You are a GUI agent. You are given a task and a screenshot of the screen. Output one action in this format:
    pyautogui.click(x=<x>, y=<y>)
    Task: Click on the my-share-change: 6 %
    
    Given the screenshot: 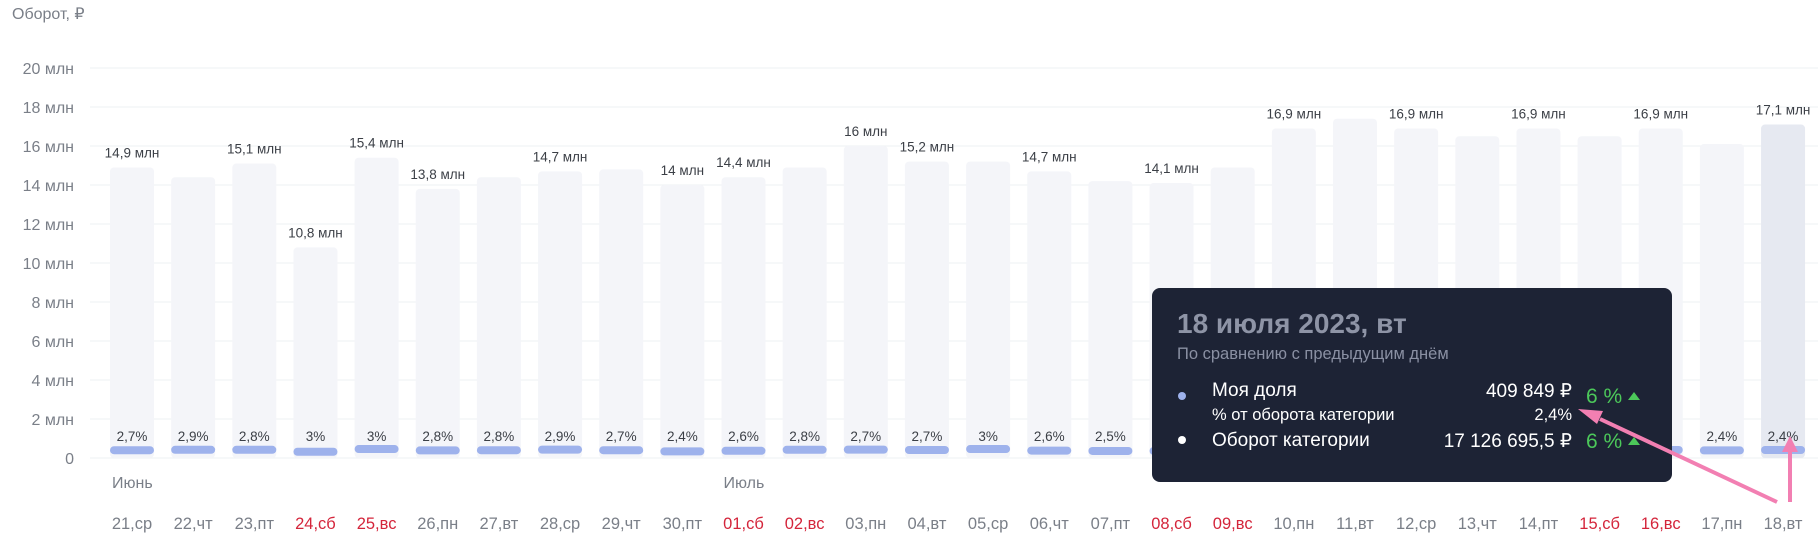 What is the action you would take?
    pyautogui.click(x=1613, y=397)
    